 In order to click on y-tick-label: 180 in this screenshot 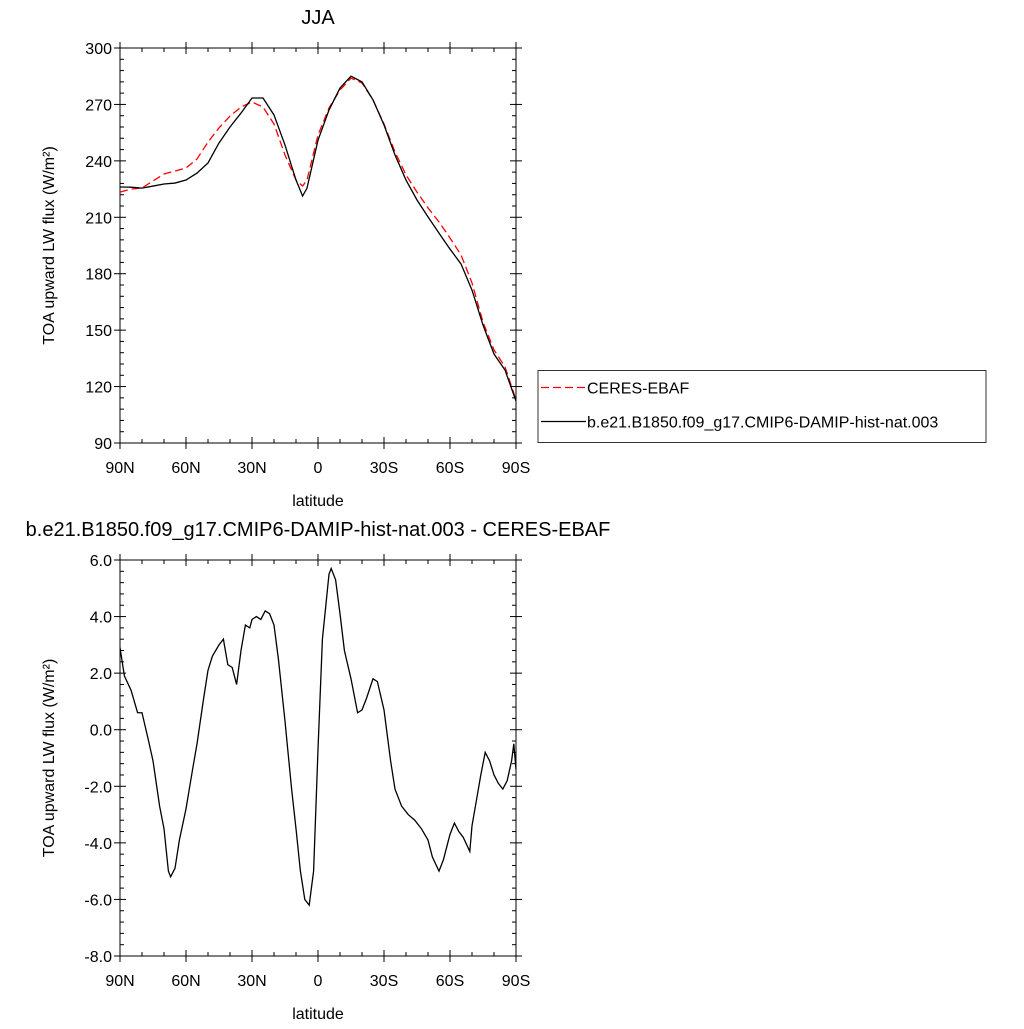, I will do `click(98, 275)`.